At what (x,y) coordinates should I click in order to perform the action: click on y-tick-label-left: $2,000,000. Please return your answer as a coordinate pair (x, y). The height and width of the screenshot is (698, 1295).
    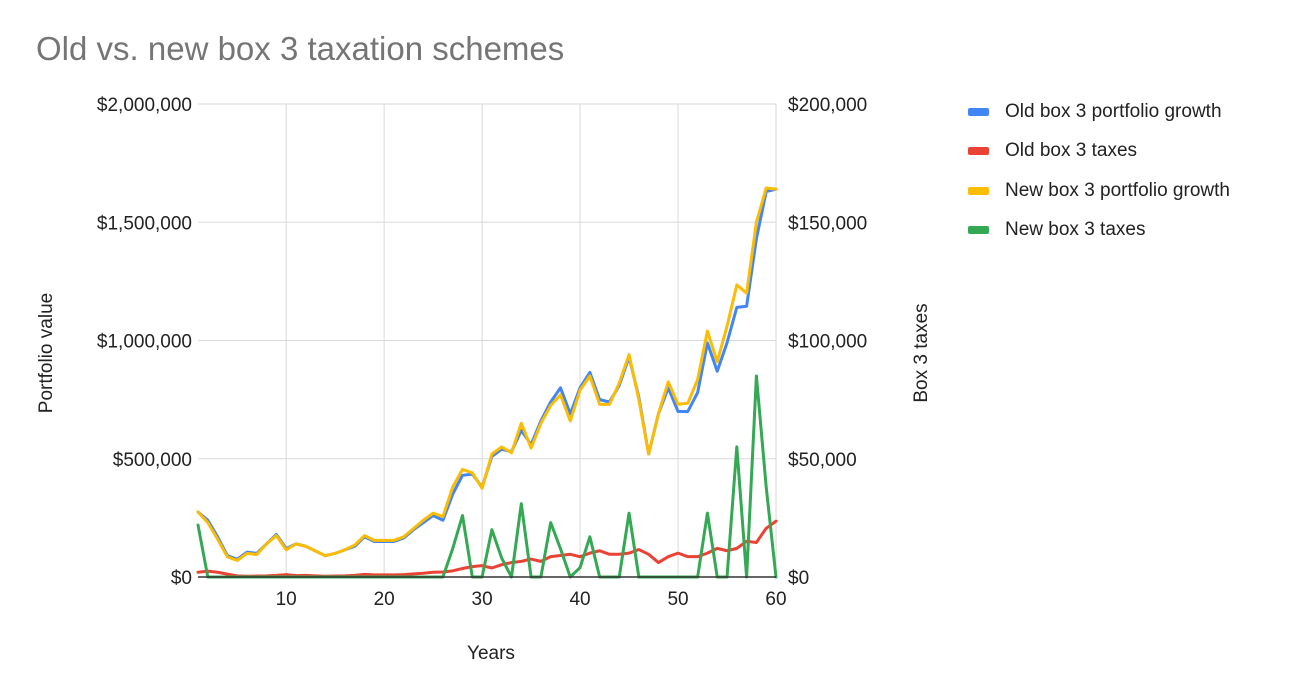
    Looking at the image, I should click on (144, 105).